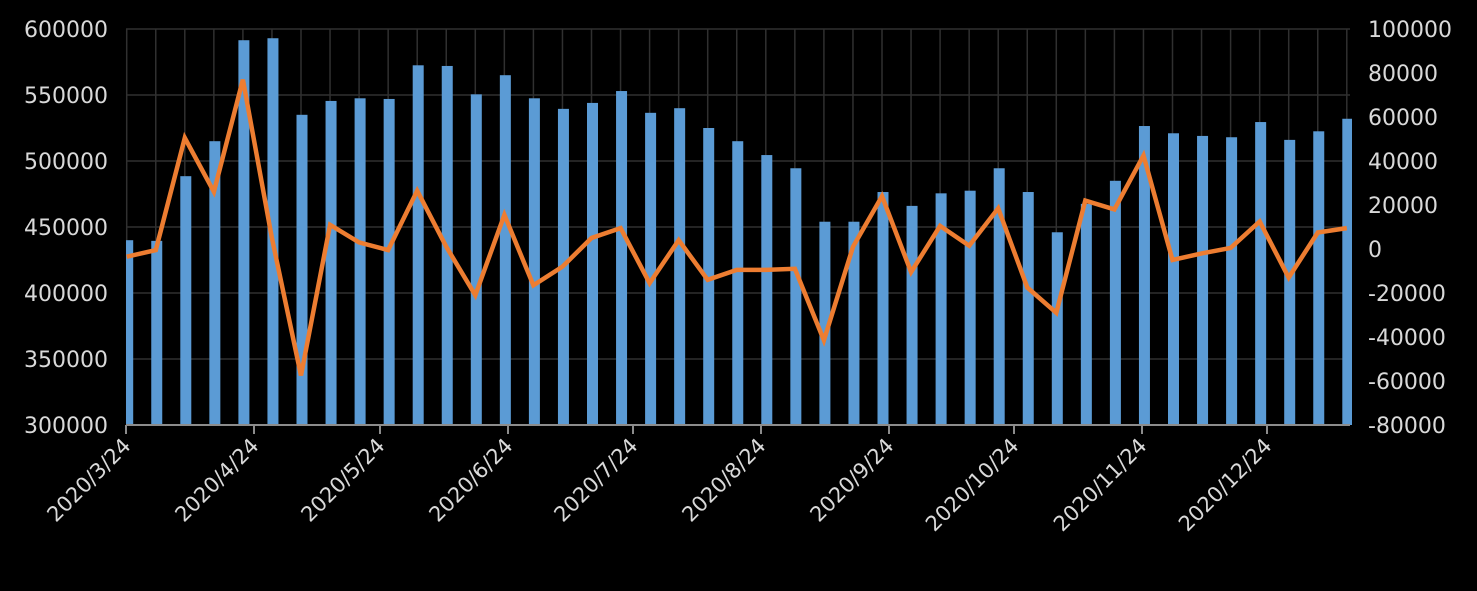 Image resolution: width=1477 pixels, height=591 pixels. I want to click on right-axis-tick-label: -80000, so click(1407, 426).